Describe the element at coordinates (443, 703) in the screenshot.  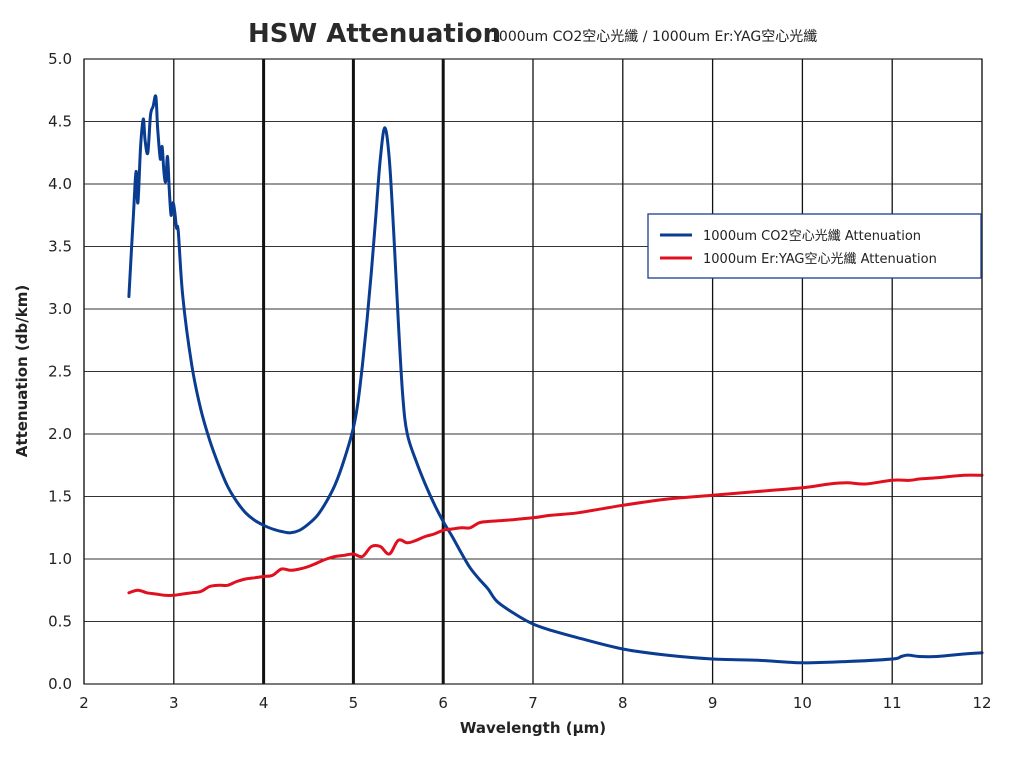
I see `x-tick-label: 6` at that location.